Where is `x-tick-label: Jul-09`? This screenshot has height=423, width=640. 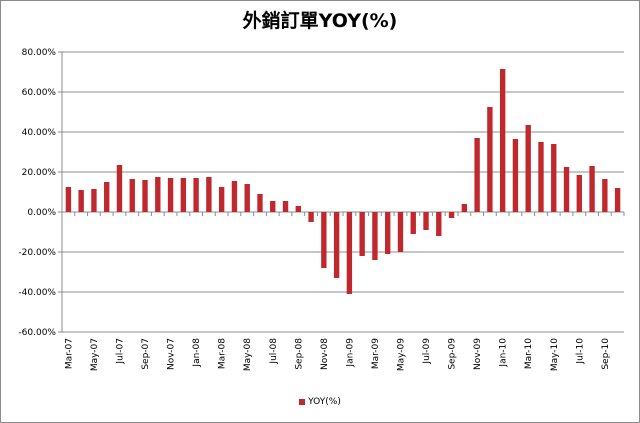
x-tick-label: Jul-09 is located at coordinates (427, 351).